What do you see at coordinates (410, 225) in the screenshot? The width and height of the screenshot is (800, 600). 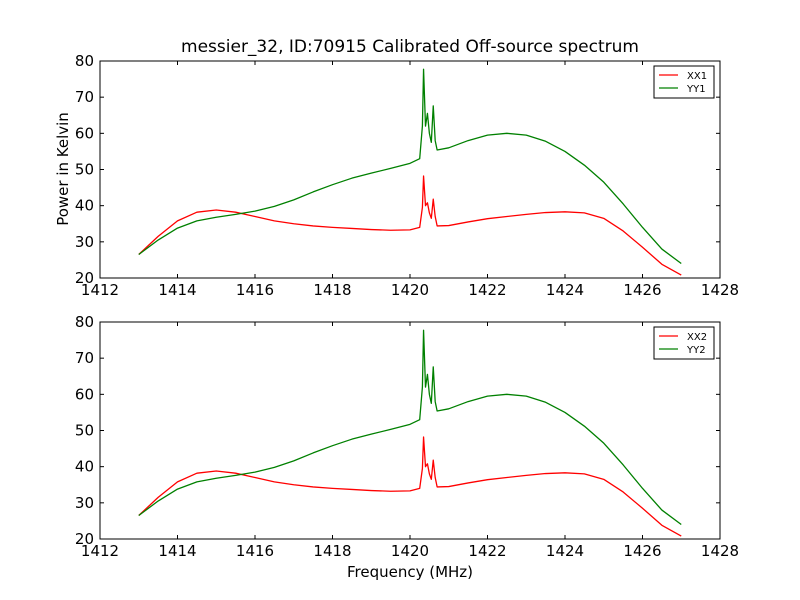 I see `series-line-xx1` at bounding box center [410, 225].